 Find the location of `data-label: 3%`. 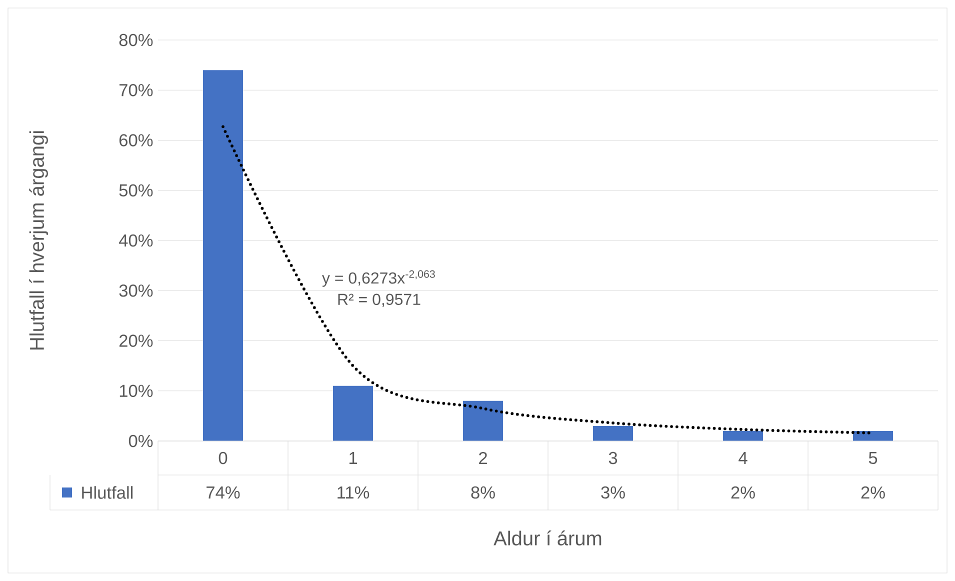

data-label: 3% is located at coordinates (613, 492).